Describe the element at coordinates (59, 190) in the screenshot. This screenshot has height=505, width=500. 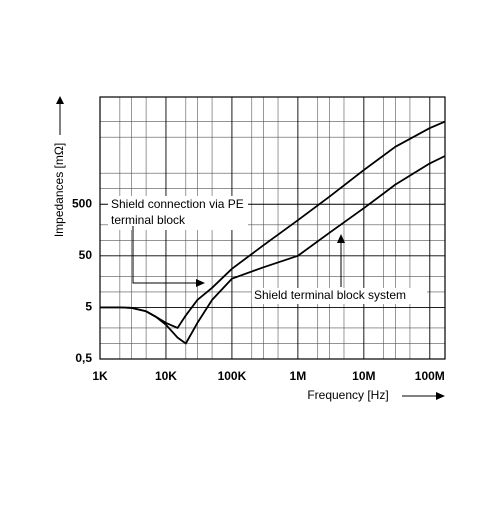
I see `y-axis-label: Impedances [mΩ]` at that location.